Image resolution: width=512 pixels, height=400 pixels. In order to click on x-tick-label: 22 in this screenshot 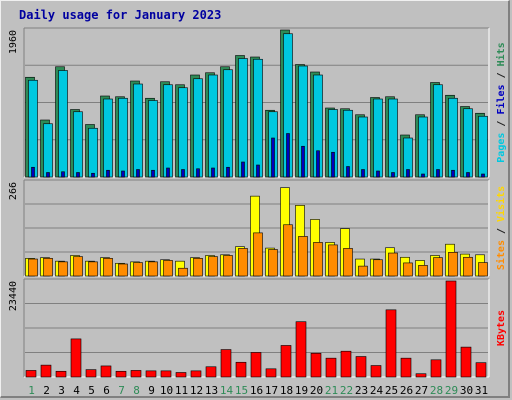, I will do `click(346, 390)`.